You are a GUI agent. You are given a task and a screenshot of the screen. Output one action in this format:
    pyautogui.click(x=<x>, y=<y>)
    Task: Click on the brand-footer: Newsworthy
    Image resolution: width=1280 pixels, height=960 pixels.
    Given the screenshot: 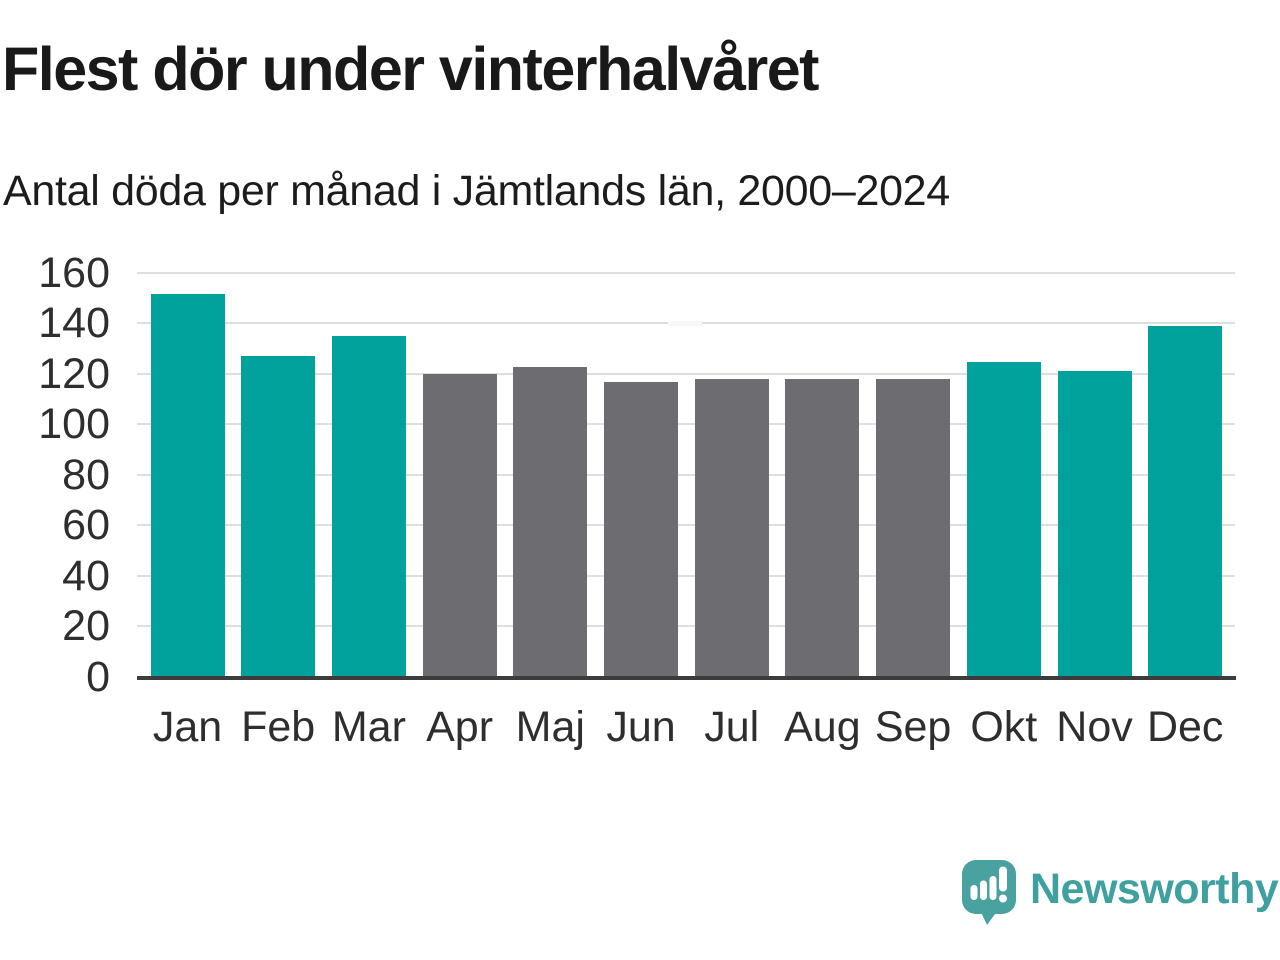 What is the action you would take?
    pyautogui.click(x=1120, y=893)
    